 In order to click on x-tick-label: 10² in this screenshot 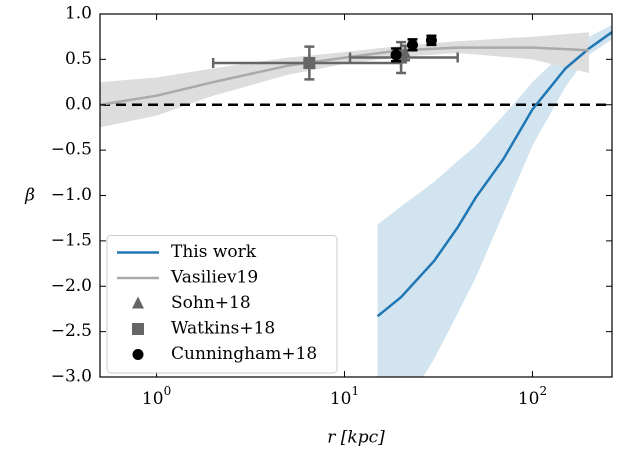, I will do `click(532, 396)`.